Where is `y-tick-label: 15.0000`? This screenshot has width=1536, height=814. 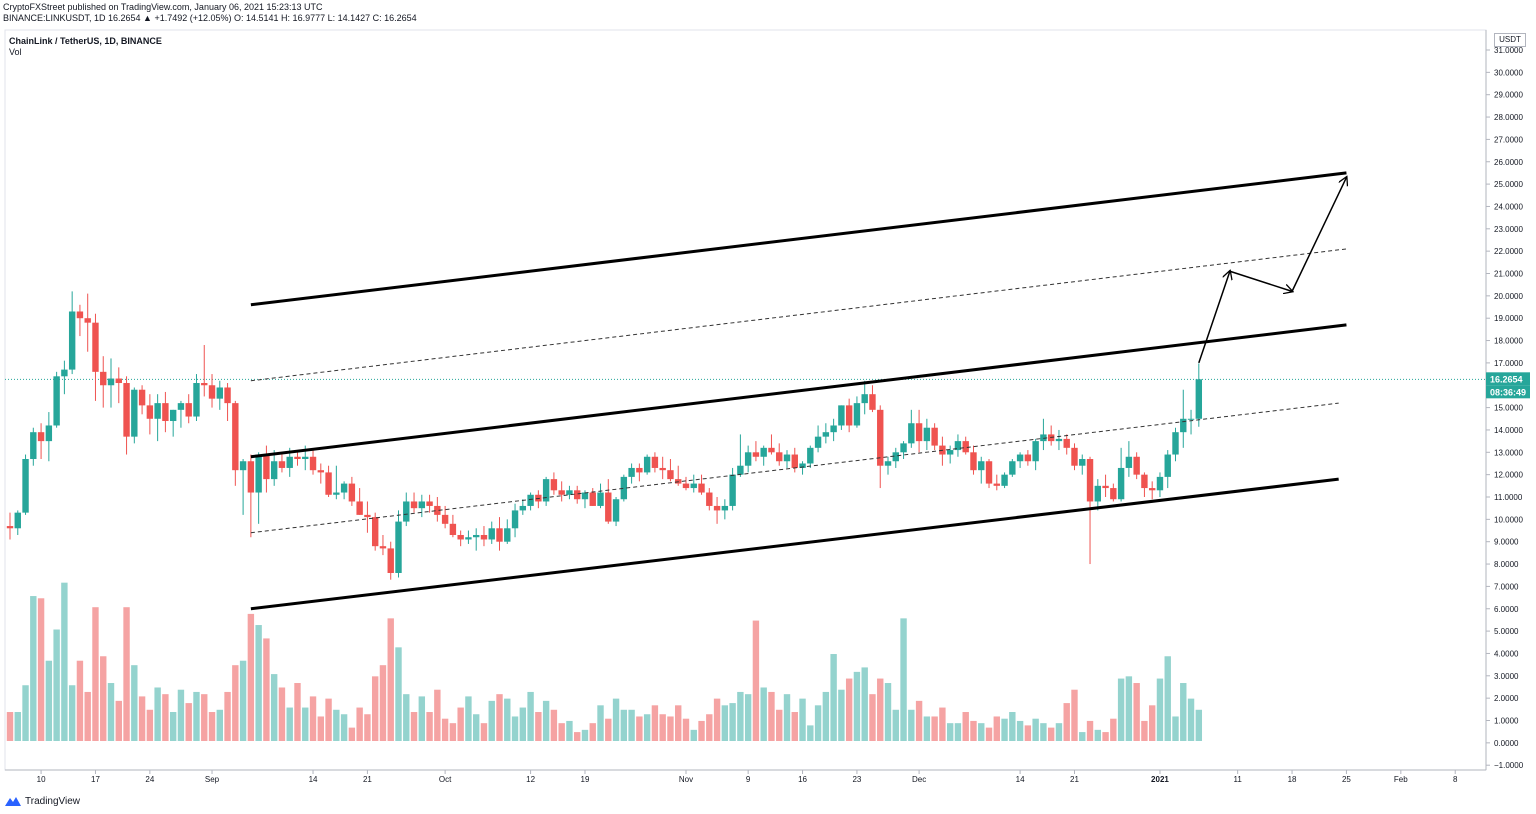 y-tick-label: 15.0000 is located at coordinates (1508, 408).